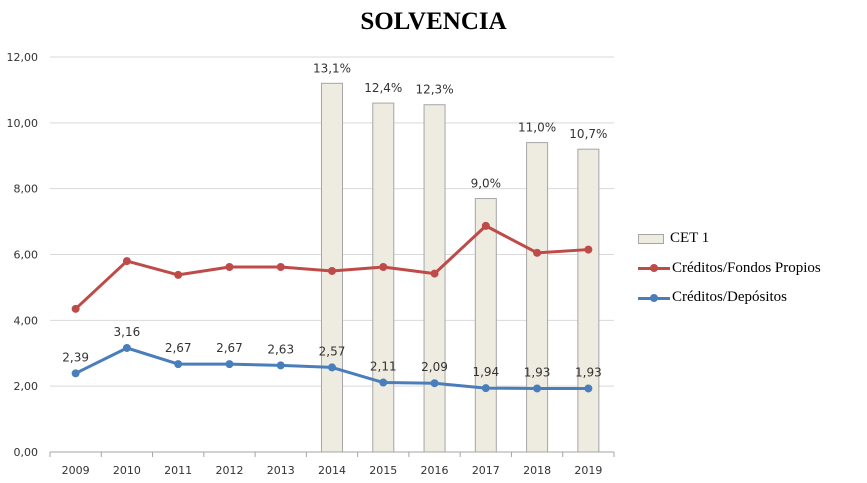  Describe the element at coordinates (434, 90) in the screenshot. I see `bar-data-label: 12,3%` at that location.